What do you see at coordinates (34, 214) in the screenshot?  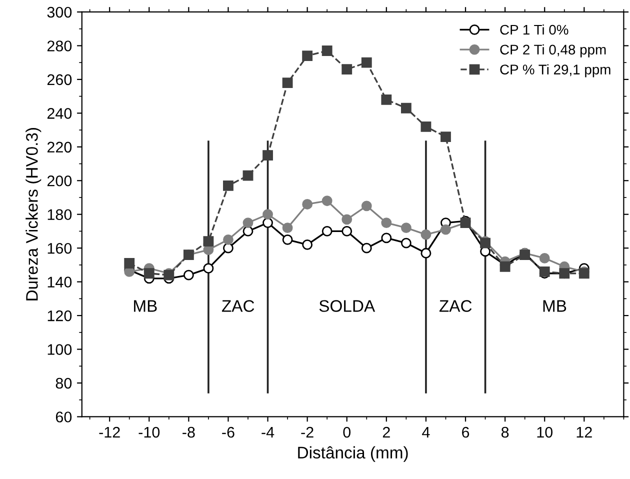 I see `y-axis-title: Dureza Vickers (HV0.3)` at bounding box center [34, 214].